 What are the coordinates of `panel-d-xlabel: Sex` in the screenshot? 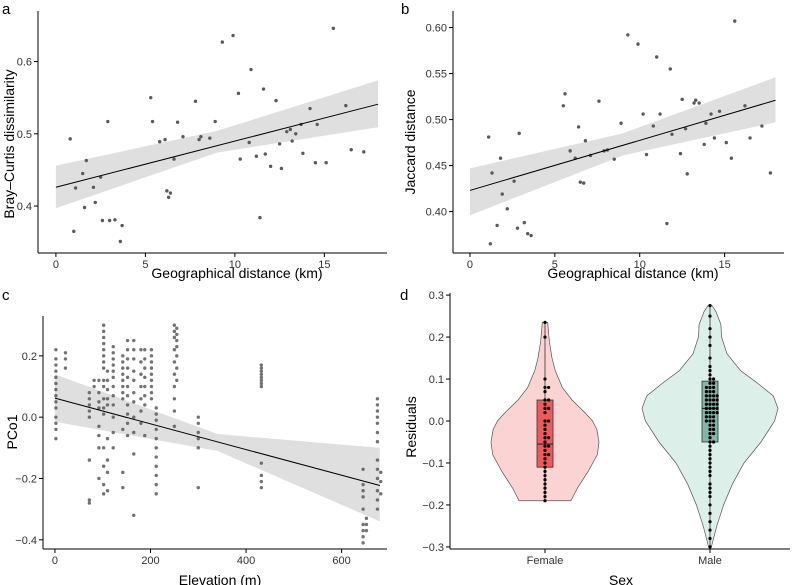 It's located at (621, 578).